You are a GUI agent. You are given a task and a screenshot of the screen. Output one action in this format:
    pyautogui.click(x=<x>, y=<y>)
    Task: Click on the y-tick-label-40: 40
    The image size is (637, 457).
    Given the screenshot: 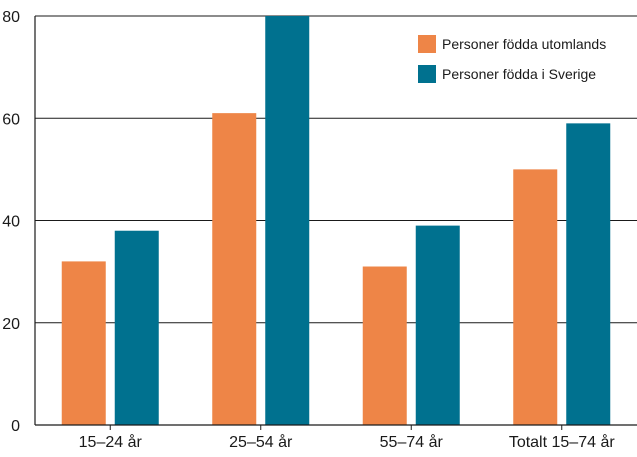 What is the action you would take?
    pyautogui.click(x=11, y=222)
    